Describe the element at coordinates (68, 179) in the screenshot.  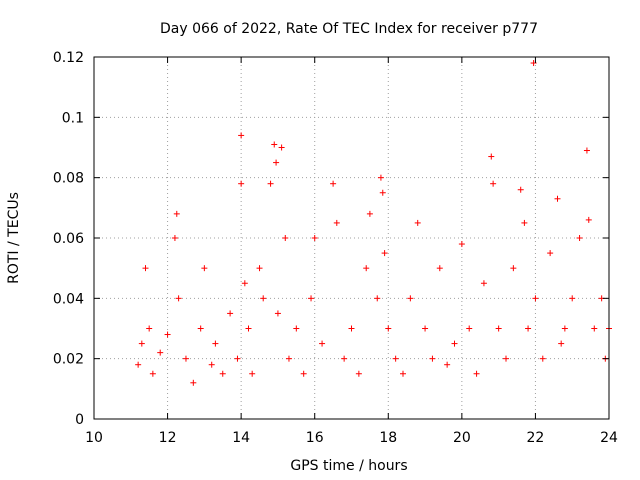
I see `y-tick-label: 0.08` at that location.